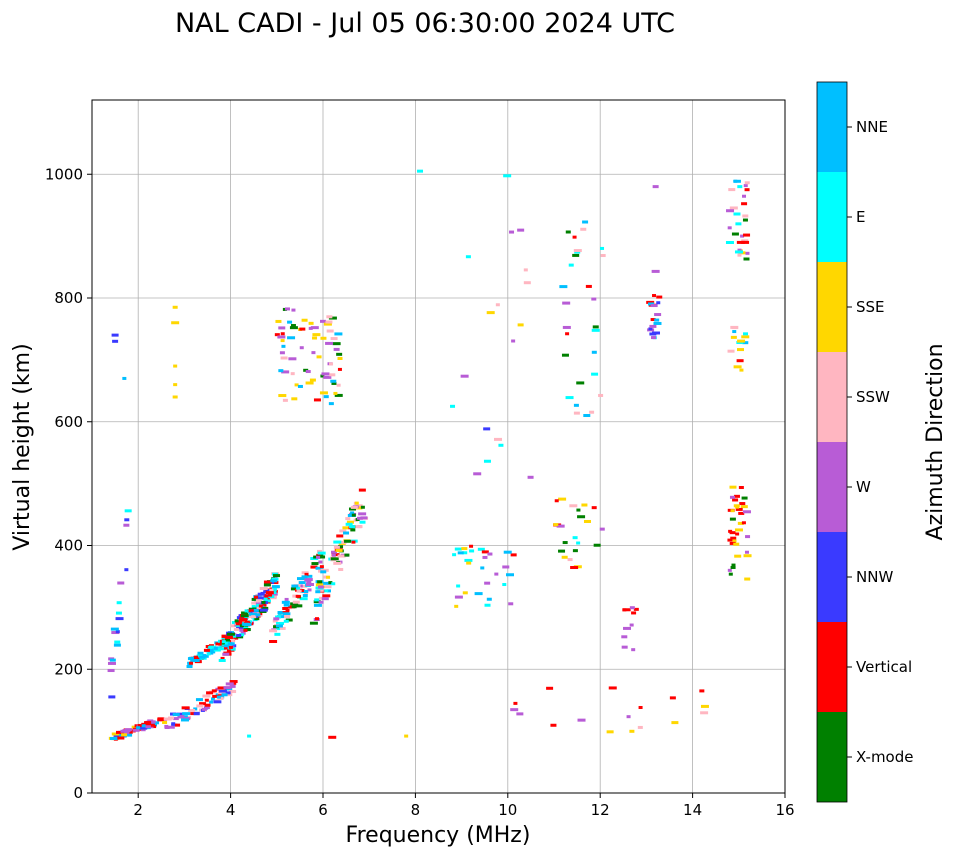 The image size is (958, 857). I want to click on colorbar-tick-label: X-mode, so click(884, 757).